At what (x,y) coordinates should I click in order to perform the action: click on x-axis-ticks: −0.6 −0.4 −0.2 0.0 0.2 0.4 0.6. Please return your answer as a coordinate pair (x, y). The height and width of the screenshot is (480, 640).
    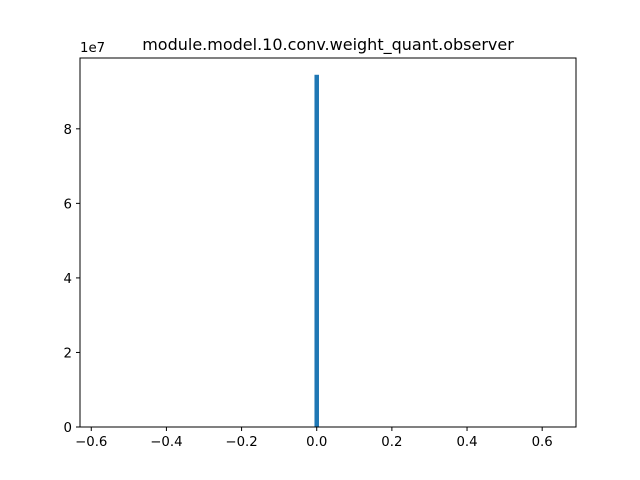
    Looking at the image, I should click on (314, 438).